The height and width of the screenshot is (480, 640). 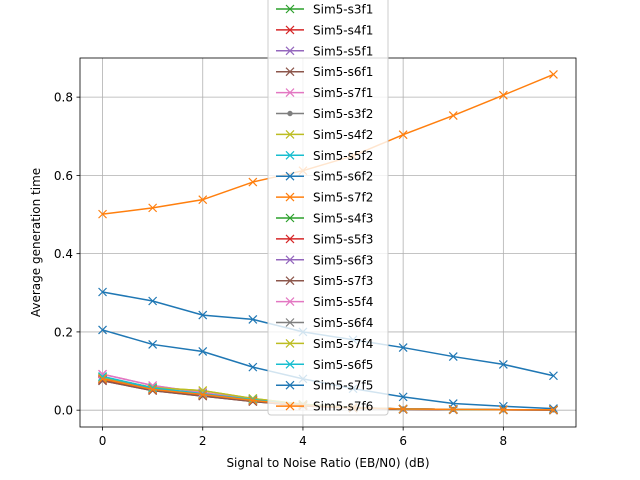 I want to click on x-axis-label: Signal to Noise Ratio (EB/N0) (dB), so click(x=327, y=463).